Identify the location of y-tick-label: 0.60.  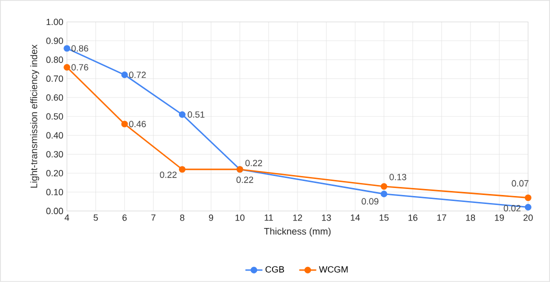
(55, 97).